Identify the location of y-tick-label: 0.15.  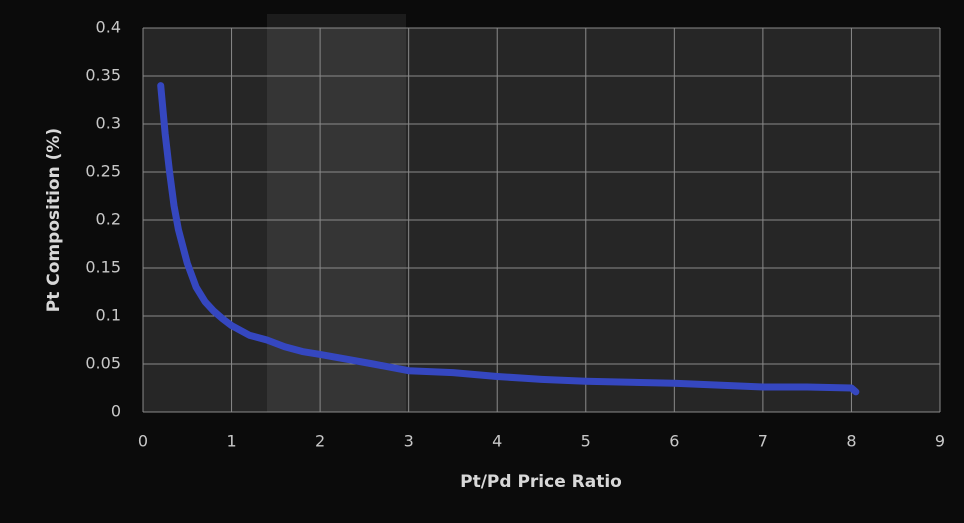
(103, 267).